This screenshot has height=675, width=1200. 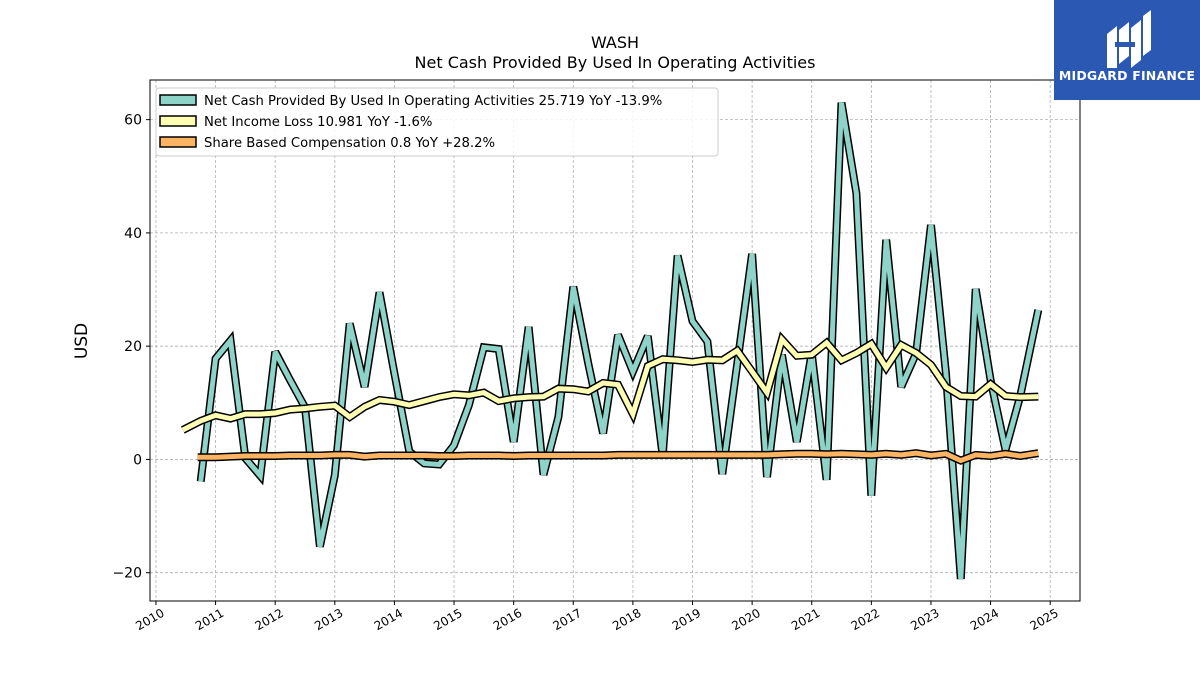 What do you see at coordinates (567, 619) in the screenshot?
I see `x-tick-label: 2017` at bounding box center [567, 619].